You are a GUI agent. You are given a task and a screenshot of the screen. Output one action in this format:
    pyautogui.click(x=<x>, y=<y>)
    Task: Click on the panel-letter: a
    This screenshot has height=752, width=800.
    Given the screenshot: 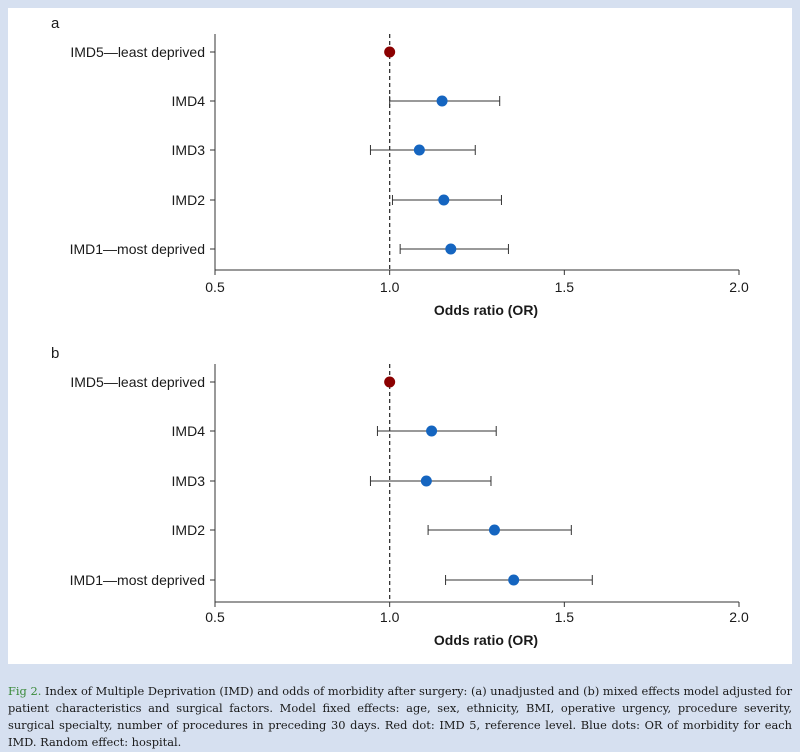 What is the action you would take?
    pyautogui.click(x=55, y=23)
    